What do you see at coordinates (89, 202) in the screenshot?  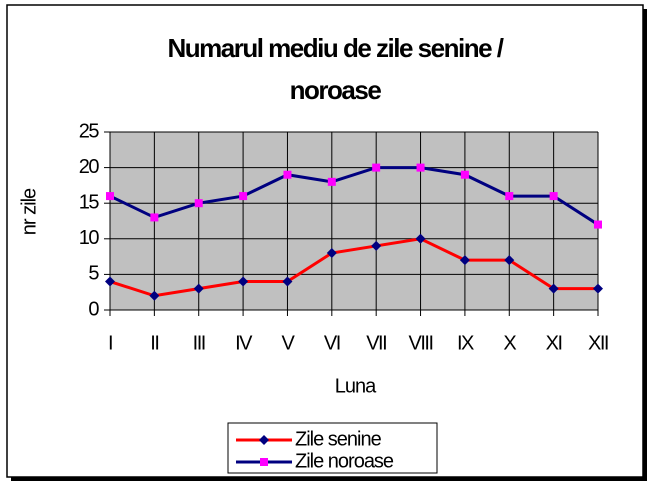 I see `y-tick-label: 15` at bounding box center [89, 202].